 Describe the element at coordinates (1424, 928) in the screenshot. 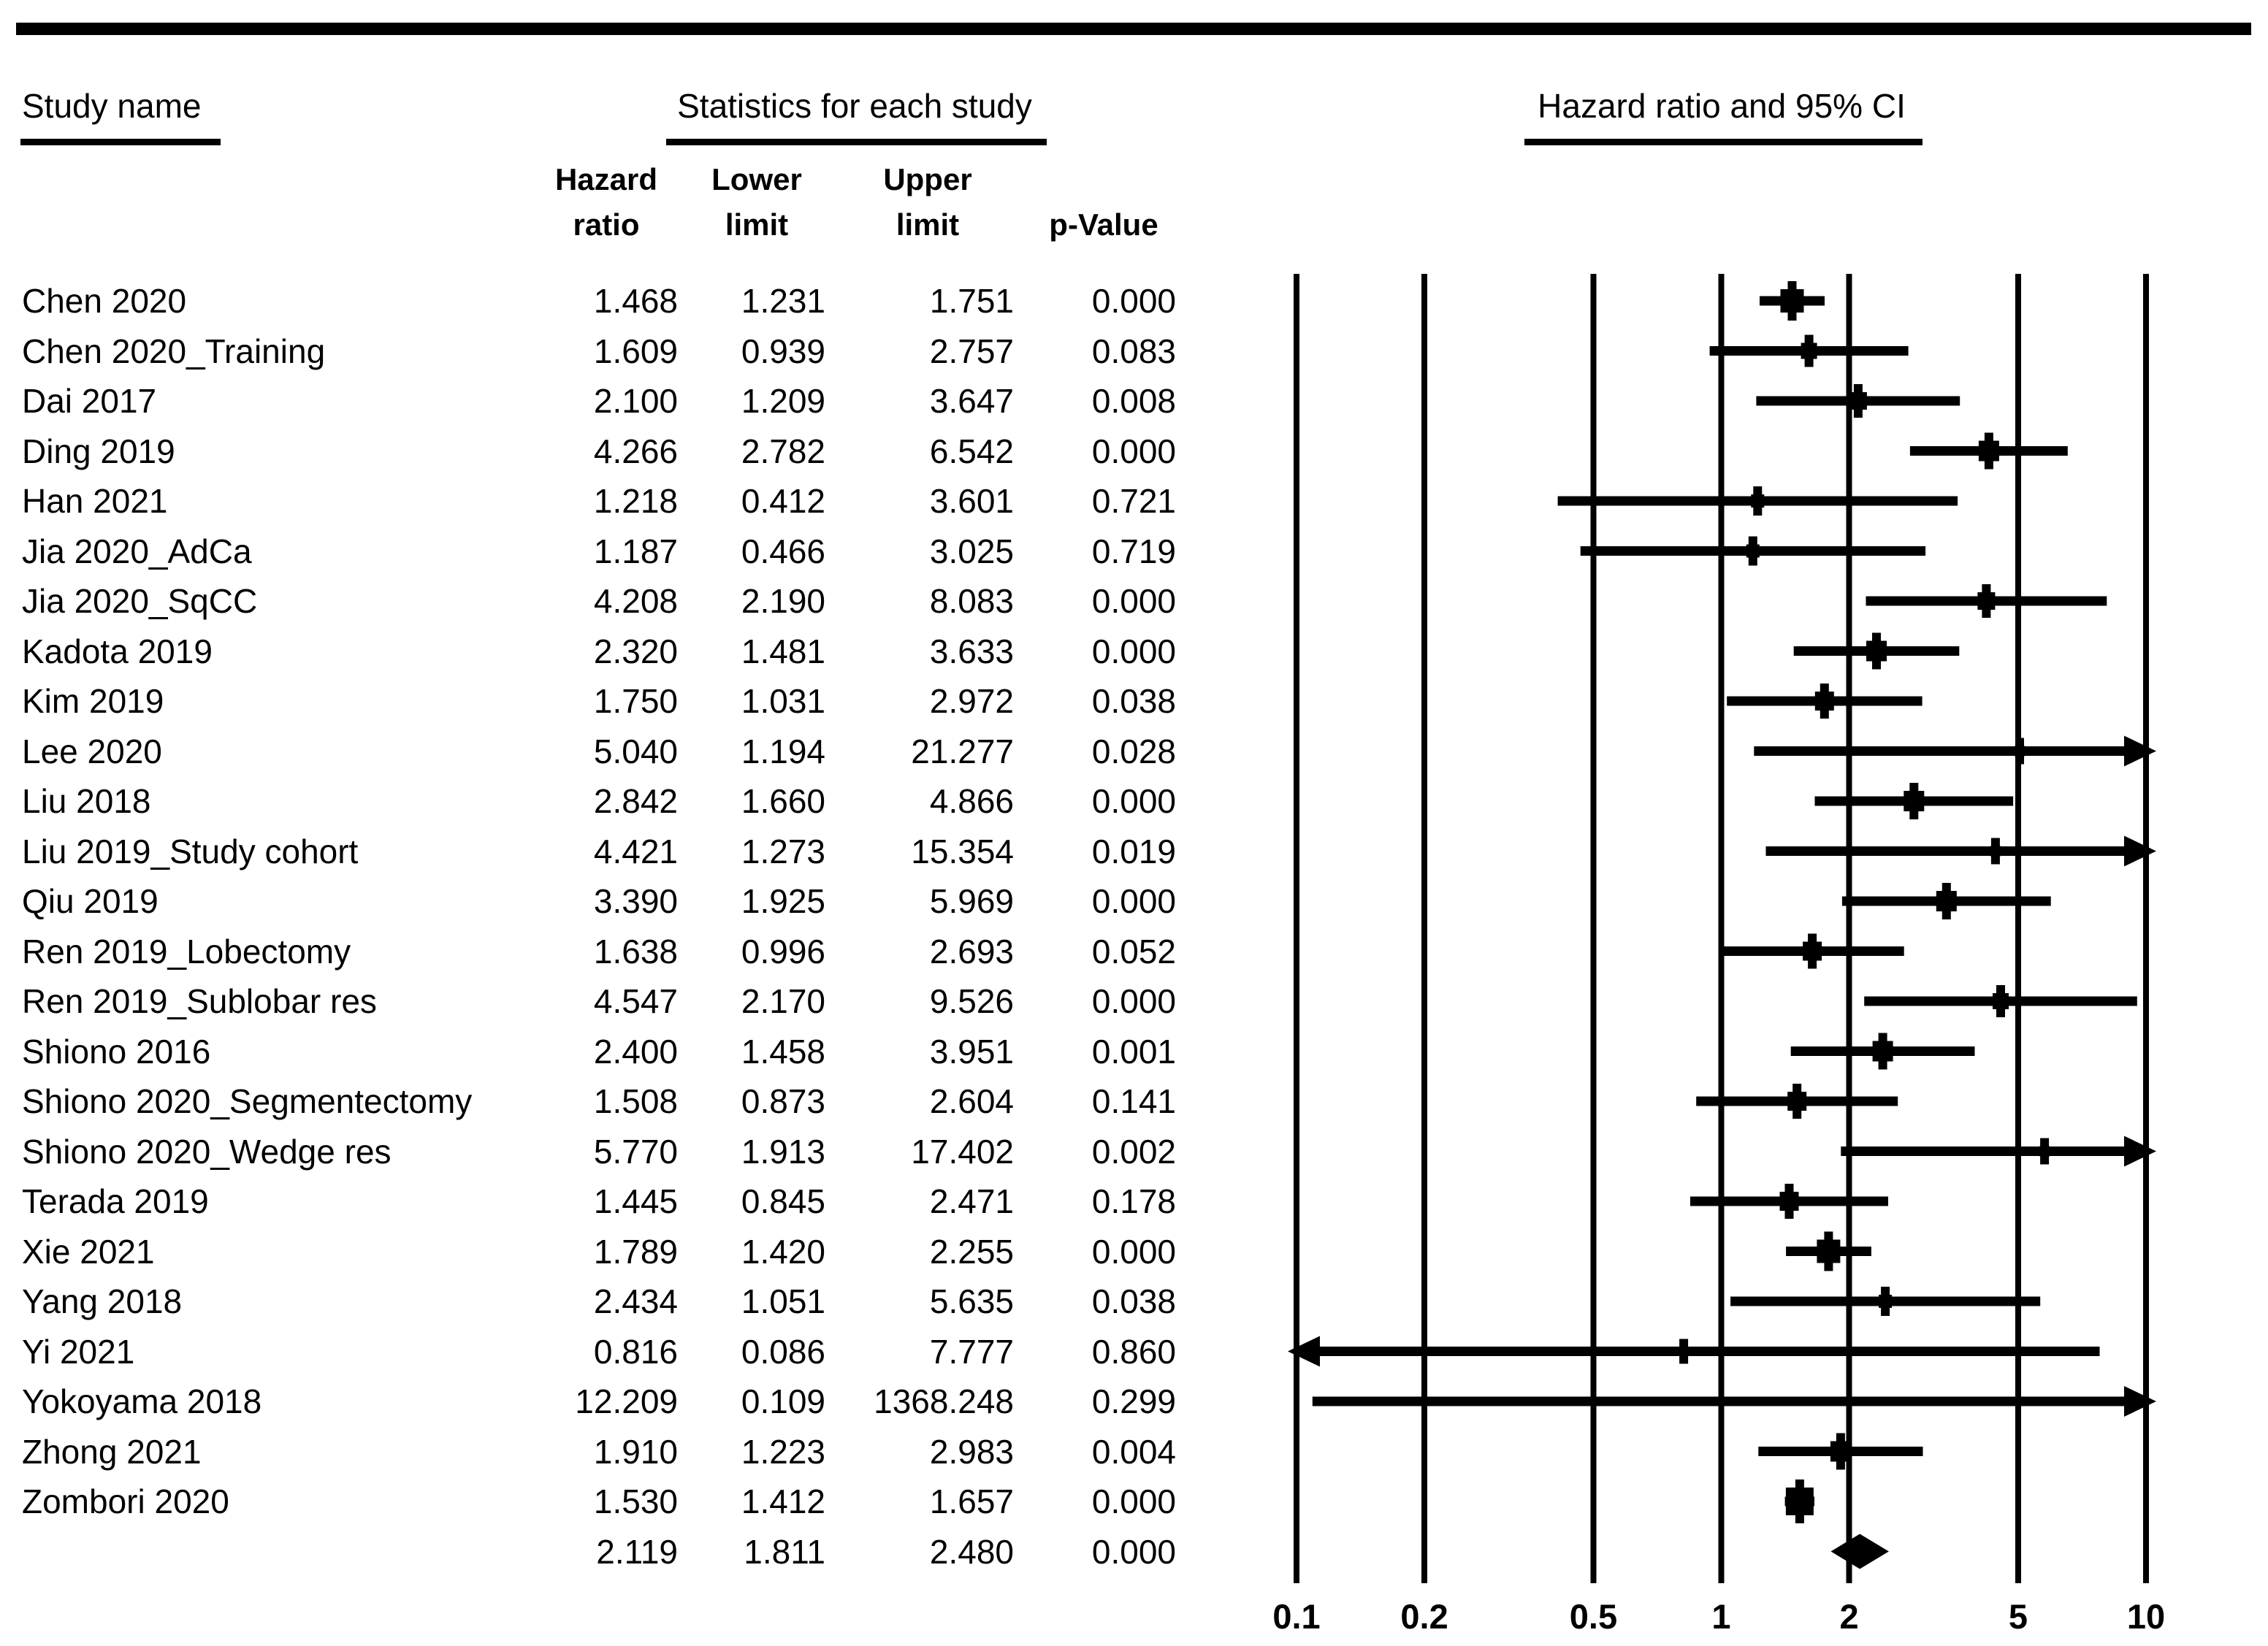

I see `gridline-0.2` at that location.